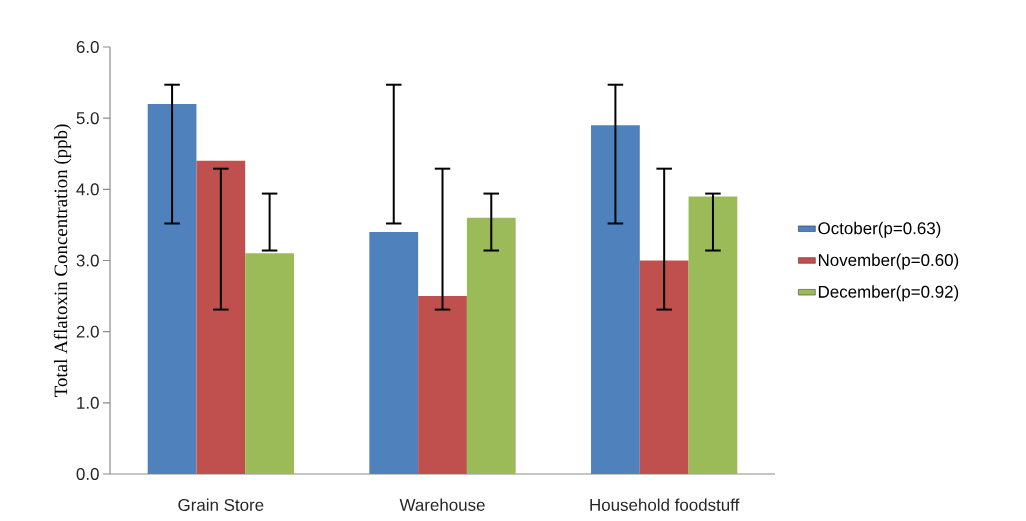  Describe the element at coordinates (87, 473) in the screenshot. I see `y-tick-label: 0.0` at that location.